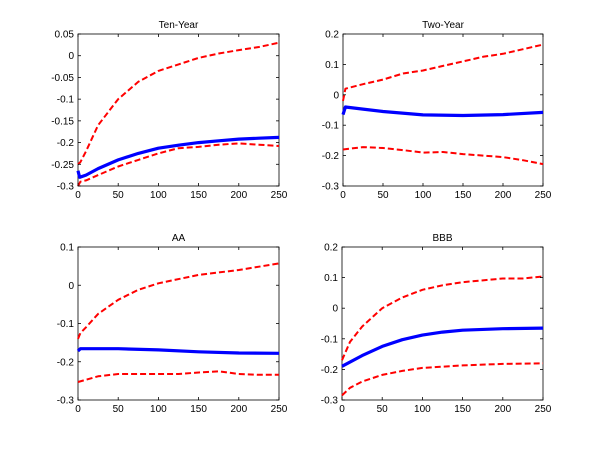  Describe the element at coordinates (442, 238) in the screenshot. I see `subplot-title: BBB` at that location.